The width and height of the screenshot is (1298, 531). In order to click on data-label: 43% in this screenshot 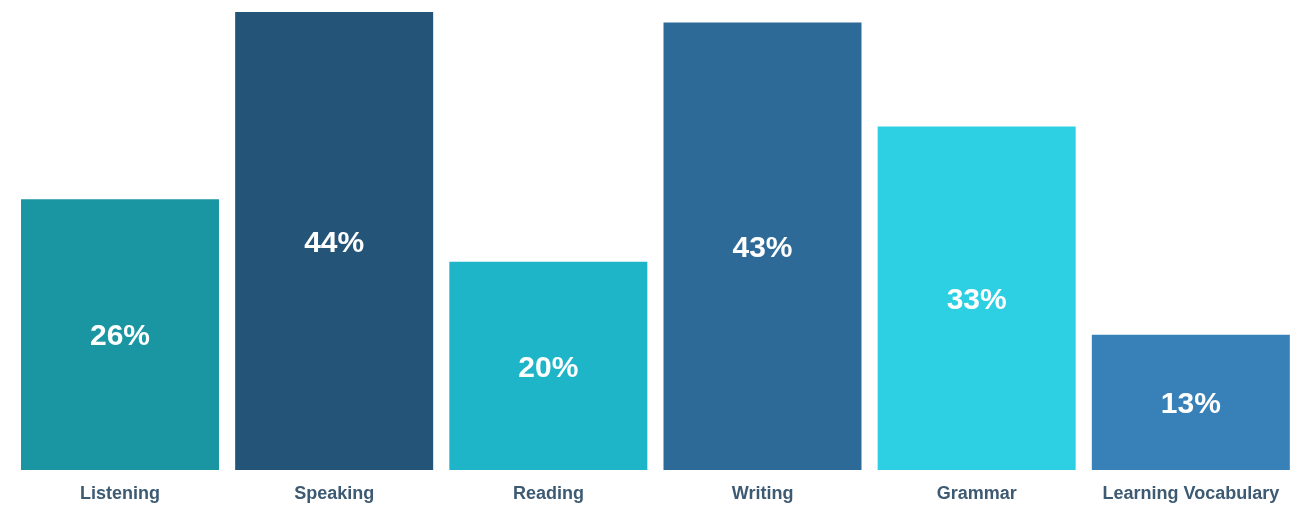, I will do `click(762, 246)`.